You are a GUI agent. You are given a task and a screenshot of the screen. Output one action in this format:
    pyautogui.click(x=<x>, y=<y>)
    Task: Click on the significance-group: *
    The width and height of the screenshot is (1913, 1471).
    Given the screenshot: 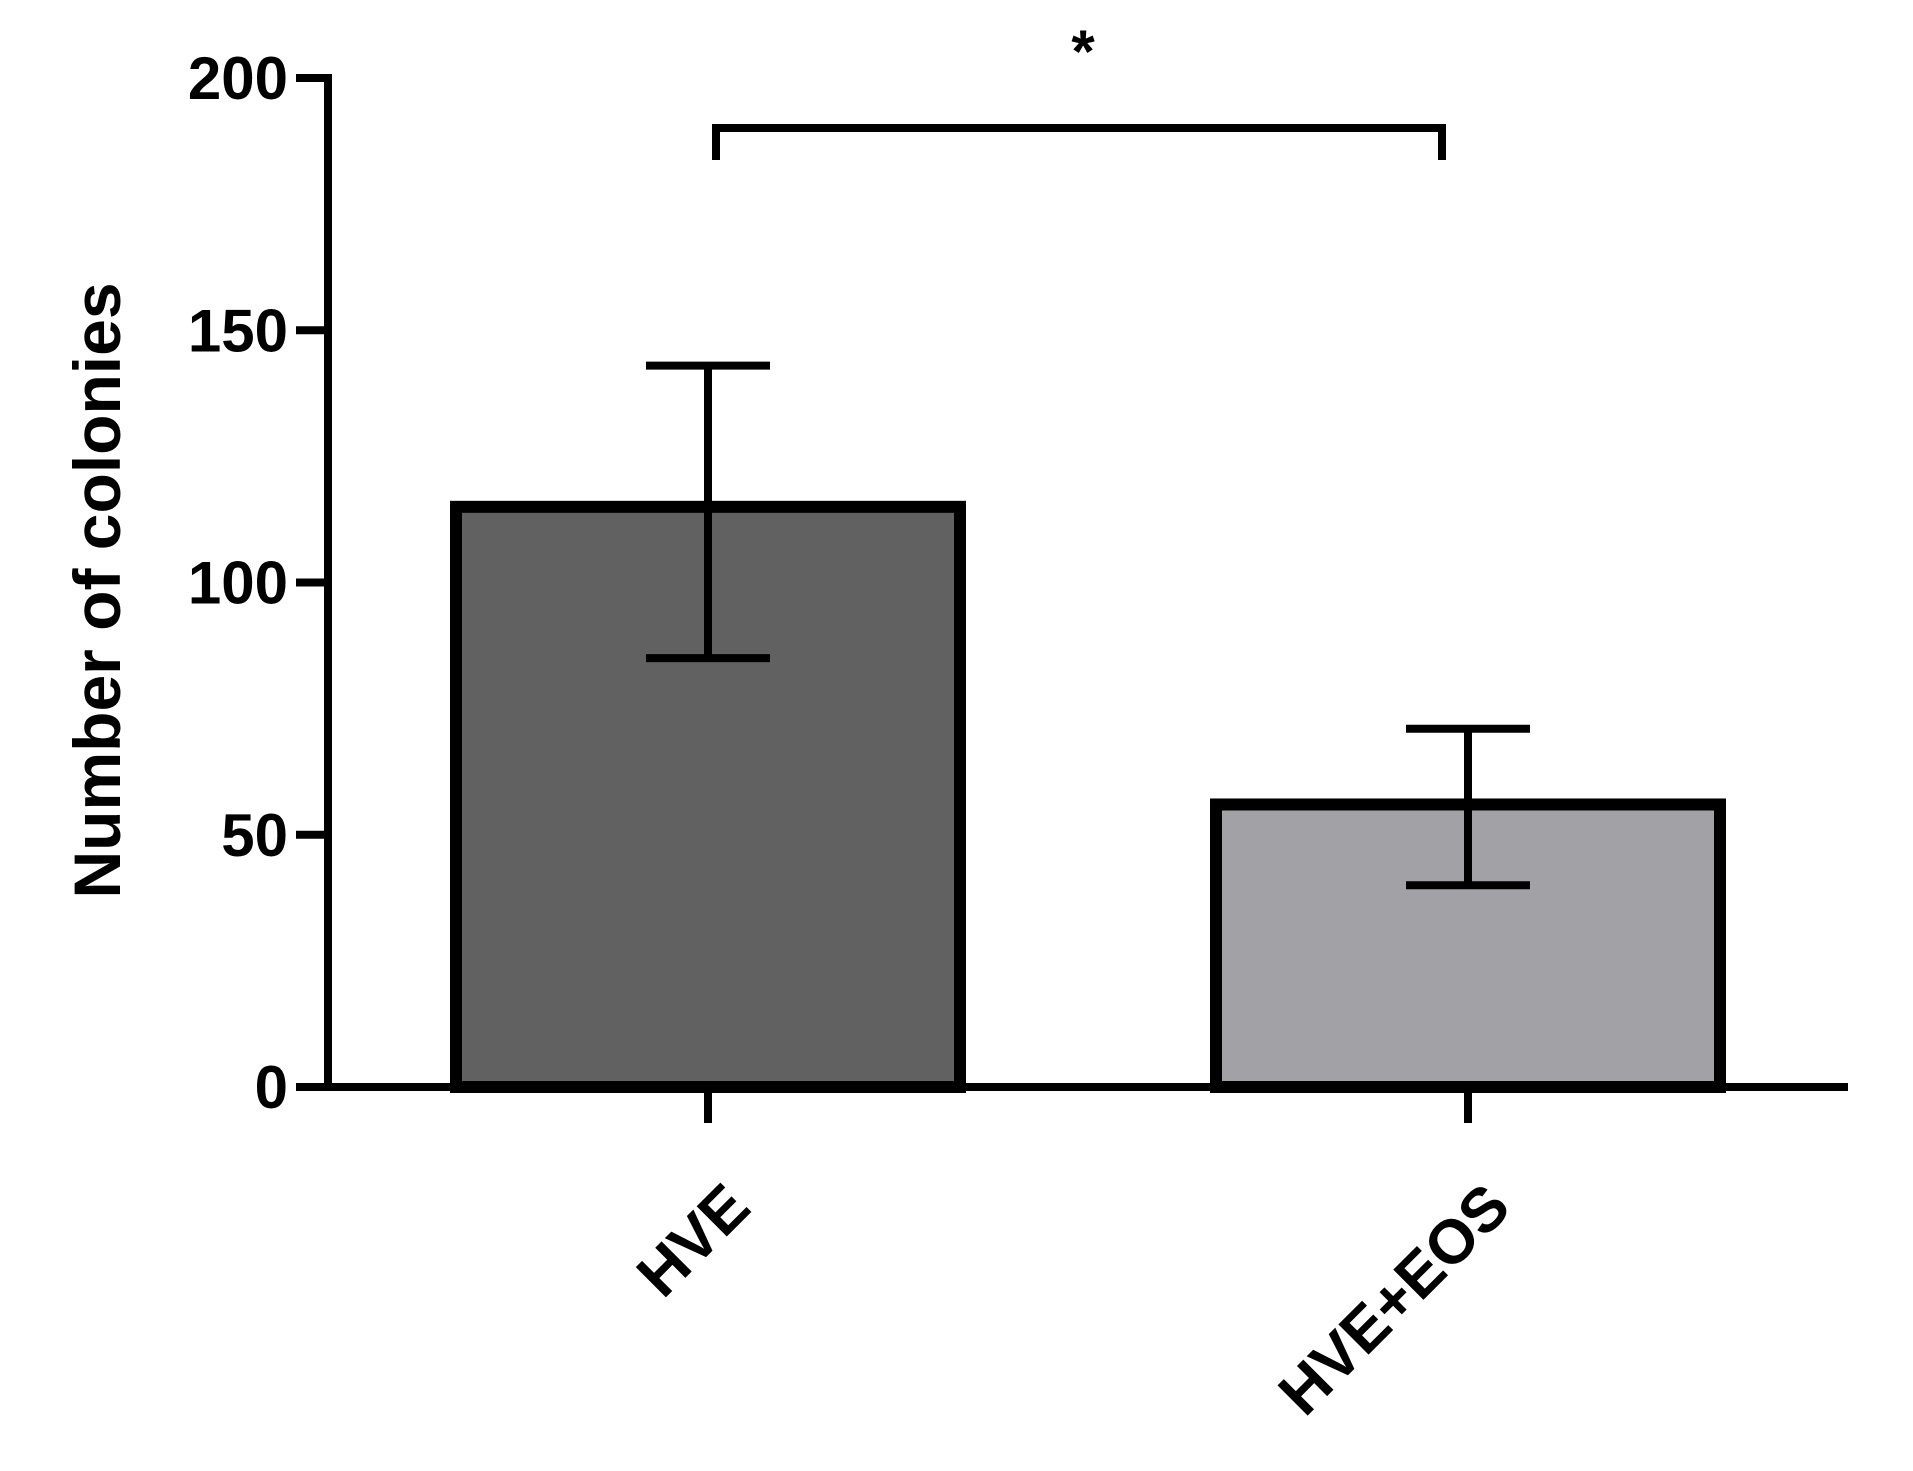 What is the action you would take?
    pyautogui.click(x=1079, y=89)
    